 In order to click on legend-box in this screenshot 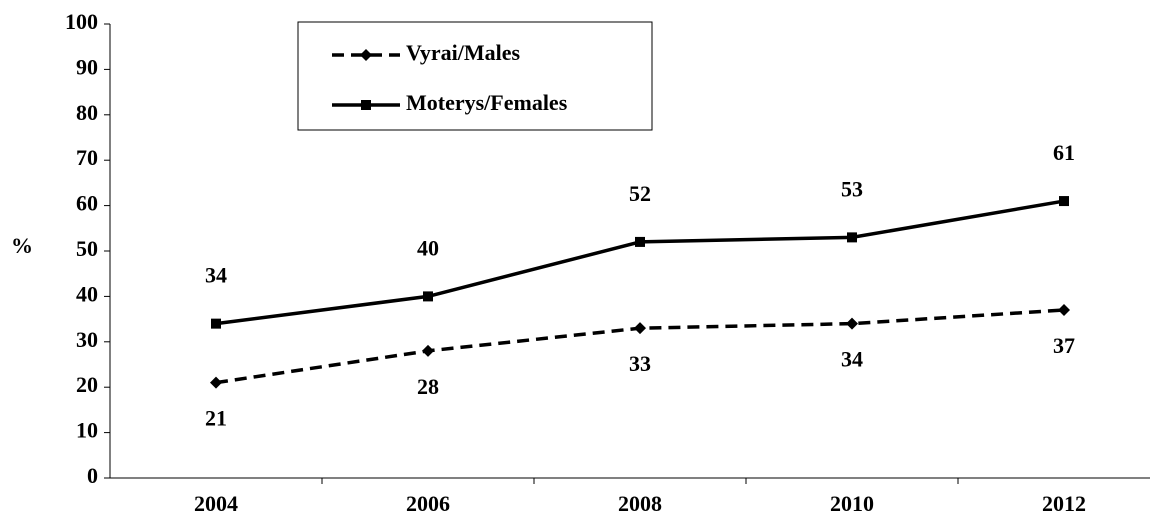, I will do `click(475, 76)`.